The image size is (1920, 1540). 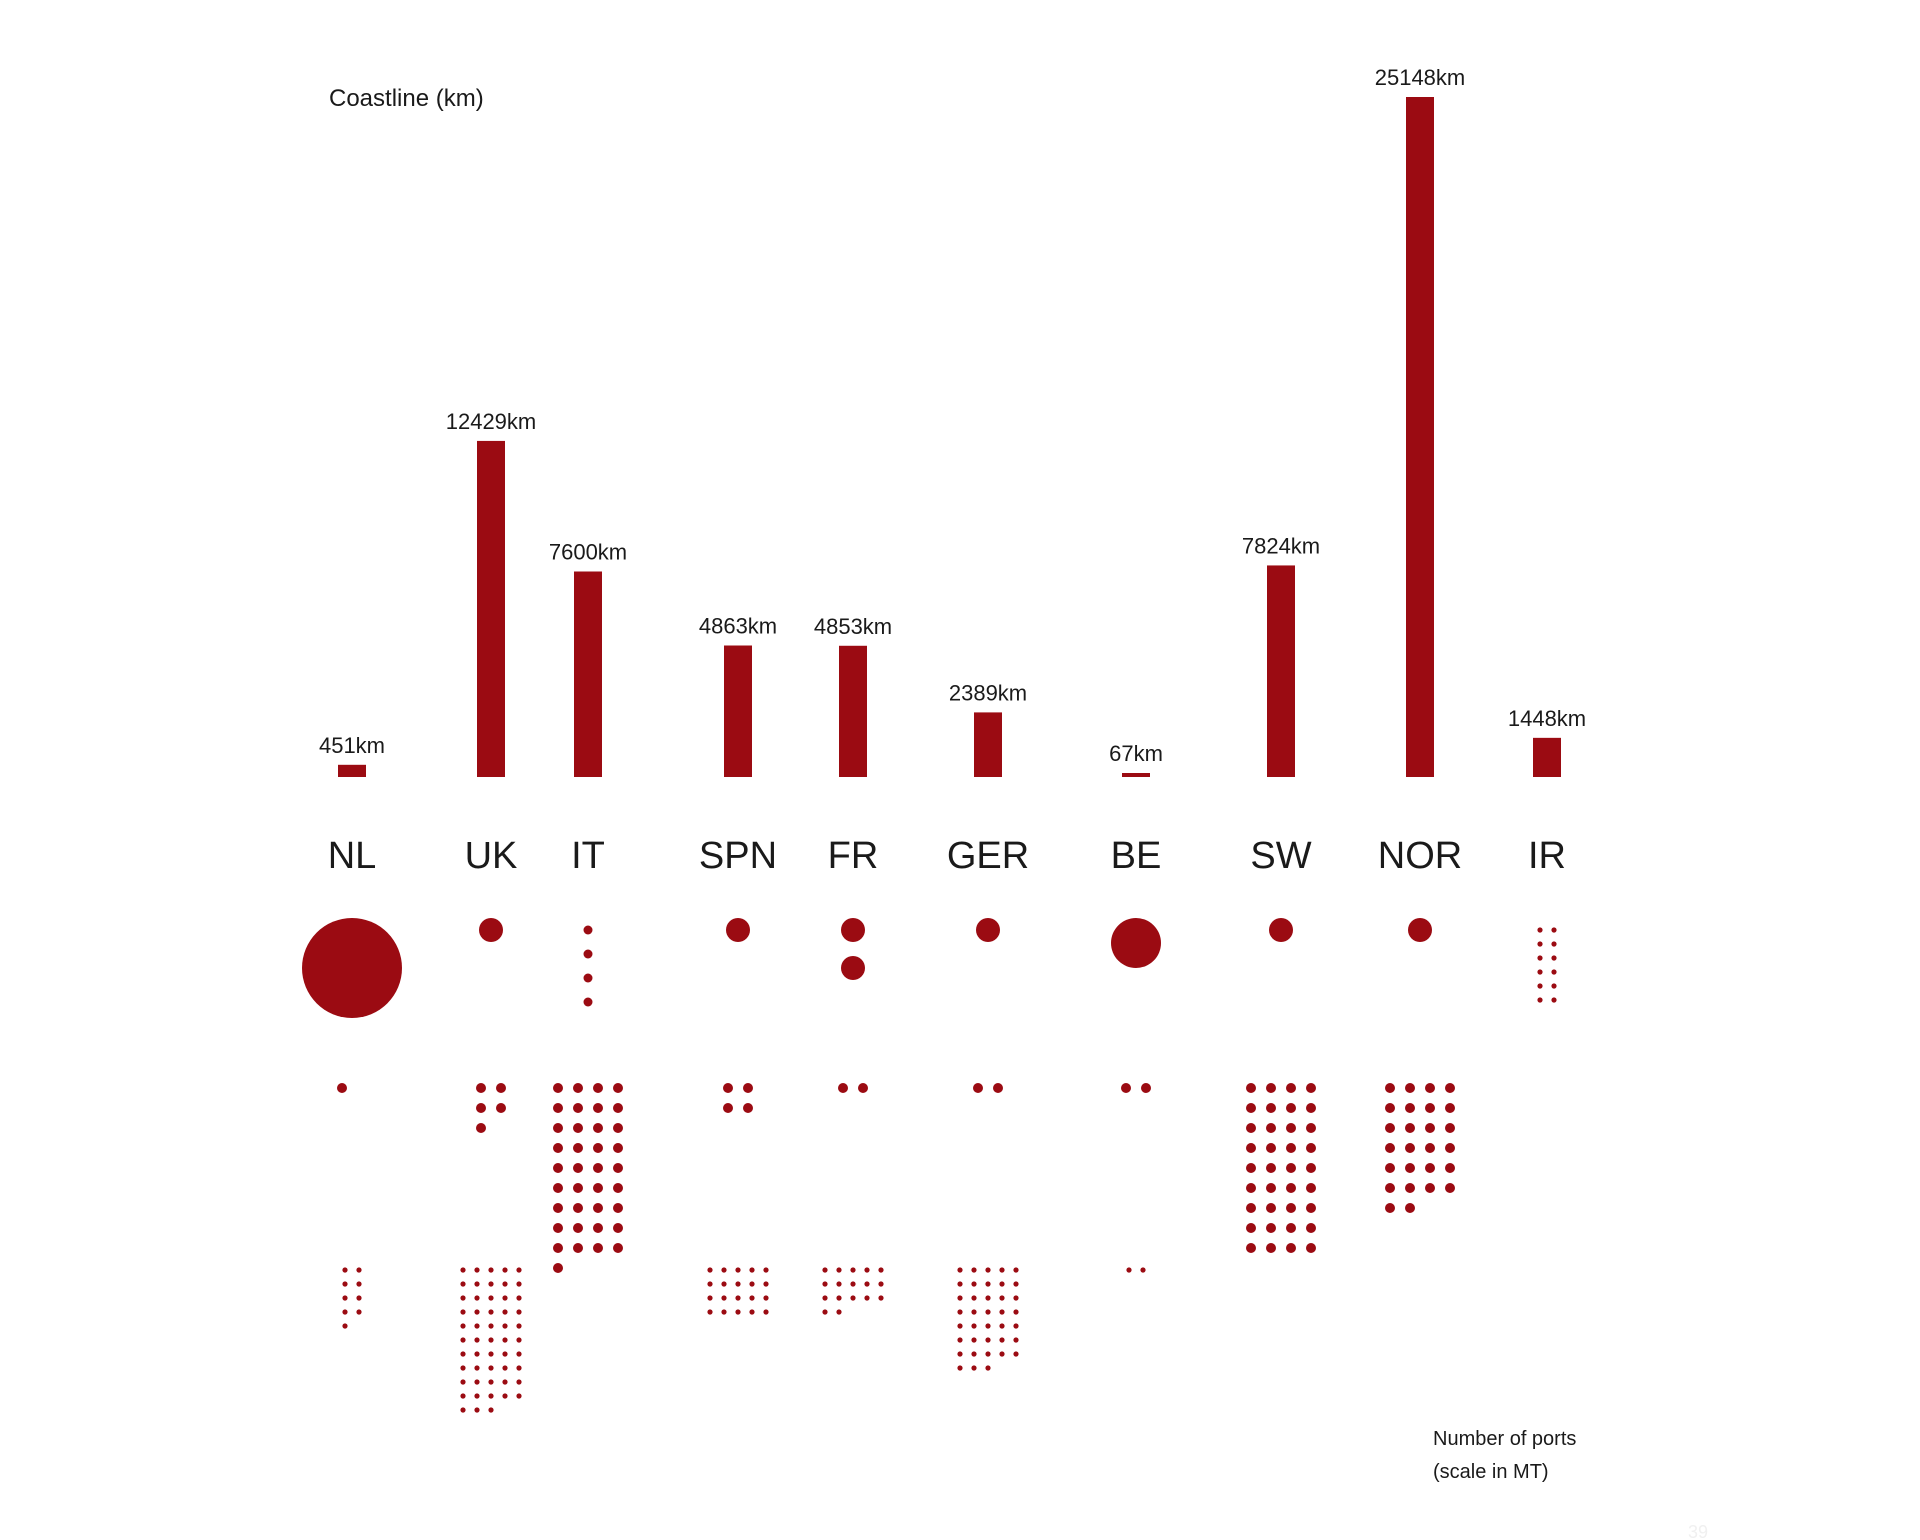 I want to click on country-labels-group: NL UK IT SPN FR GER BE SW NOR IR, so click(x=947, y=856).